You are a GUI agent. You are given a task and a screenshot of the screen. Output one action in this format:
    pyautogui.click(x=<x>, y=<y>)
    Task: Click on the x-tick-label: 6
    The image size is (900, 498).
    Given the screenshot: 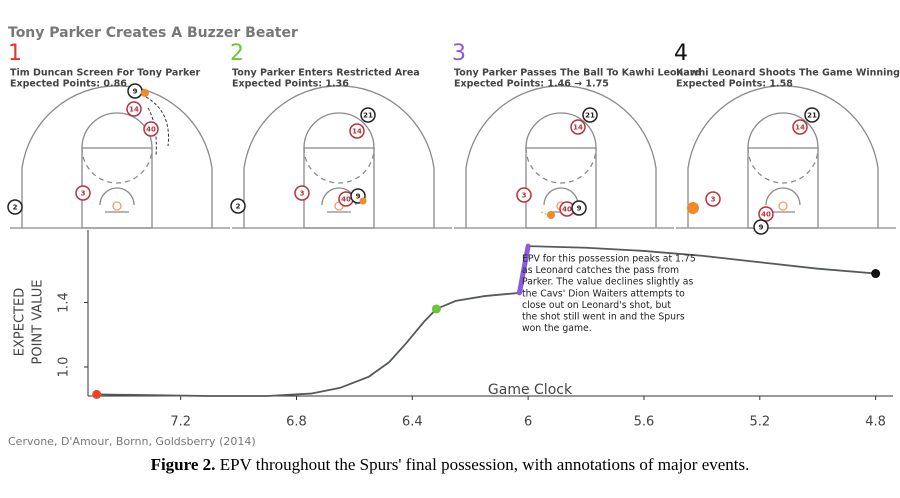 What is the action you would take?
    pyautogui.click(x=528, y=422)
    